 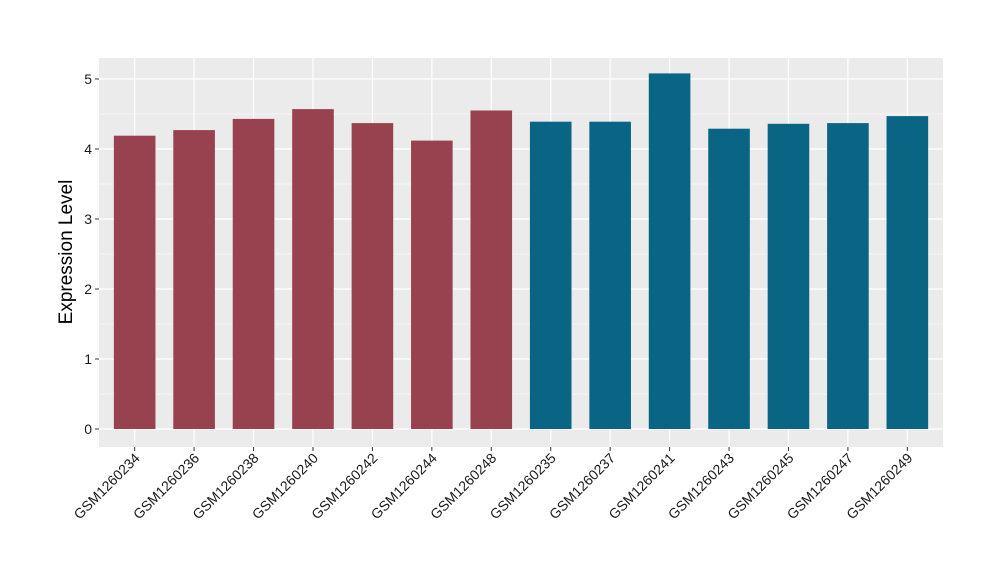 I want to click on bar-gsm1260240, so click(x=313, y=269).